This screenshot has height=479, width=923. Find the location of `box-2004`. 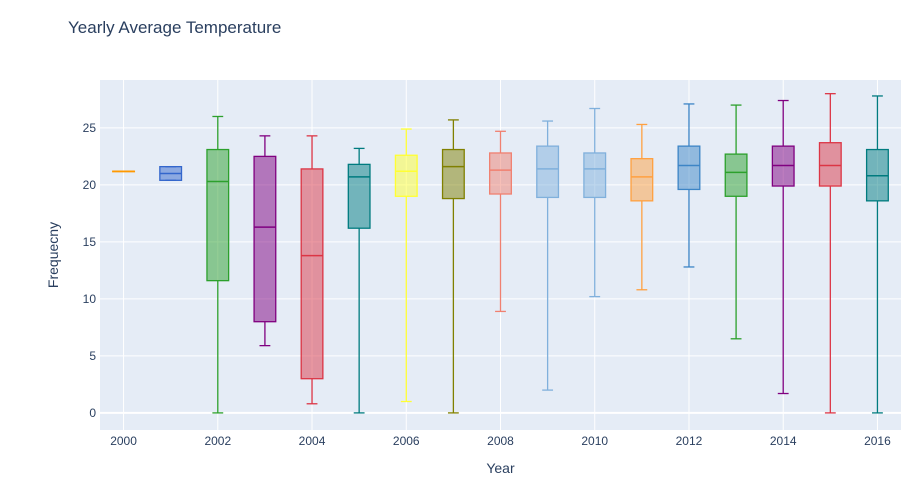

box-2004 is located at coordinates (312, 270).